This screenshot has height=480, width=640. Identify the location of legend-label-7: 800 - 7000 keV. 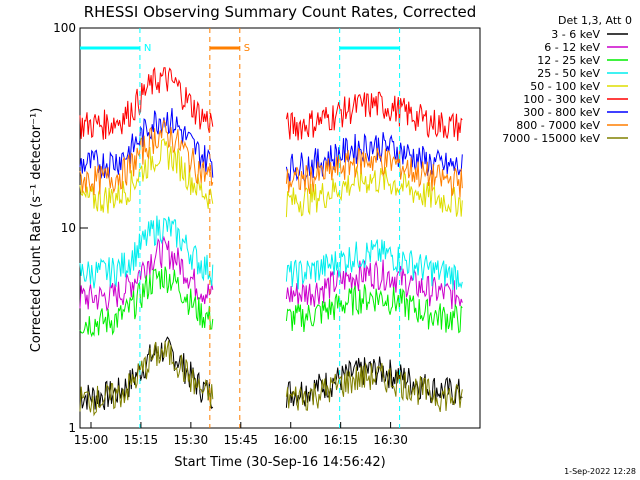
(558, 125).